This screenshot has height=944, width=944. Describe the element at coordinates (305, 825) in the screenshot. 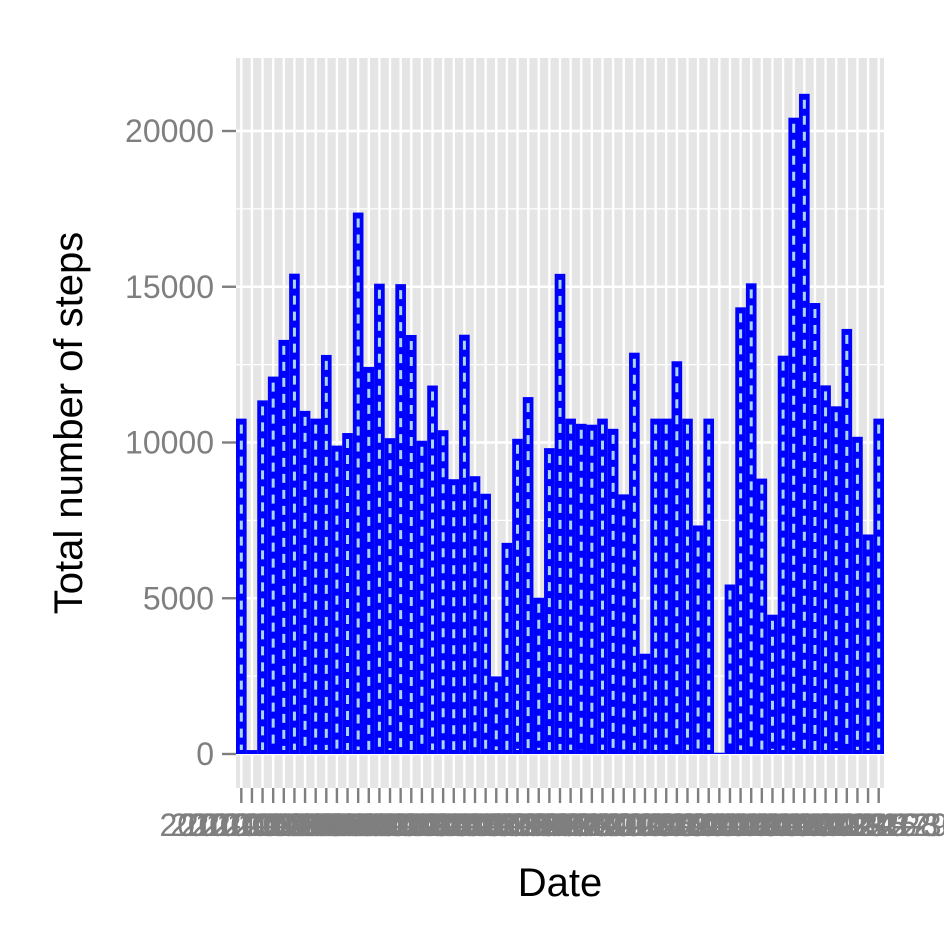

I see `x-tick-label: 2012-10-07` at that location.